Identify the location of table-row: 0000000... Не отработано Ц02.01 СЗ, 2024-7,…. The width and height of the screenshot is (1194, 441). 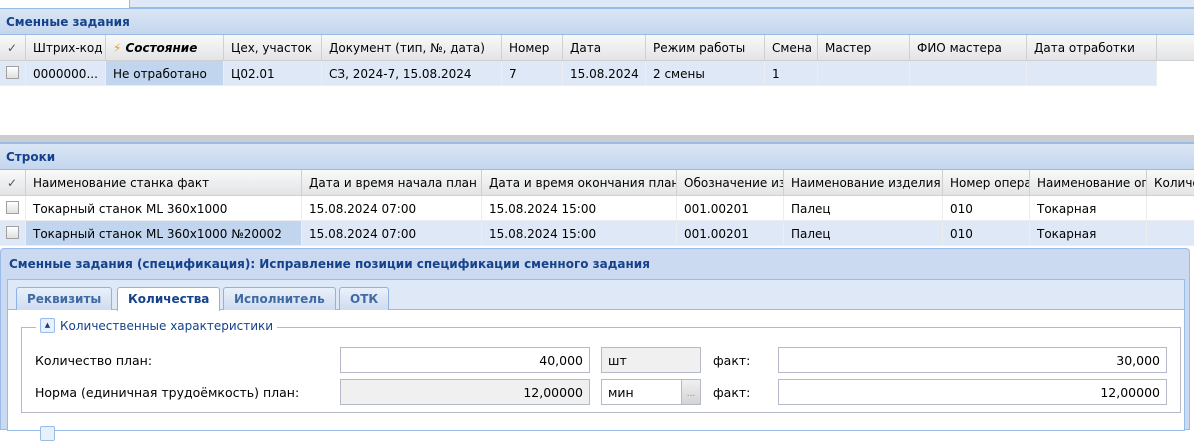
(578, 73).